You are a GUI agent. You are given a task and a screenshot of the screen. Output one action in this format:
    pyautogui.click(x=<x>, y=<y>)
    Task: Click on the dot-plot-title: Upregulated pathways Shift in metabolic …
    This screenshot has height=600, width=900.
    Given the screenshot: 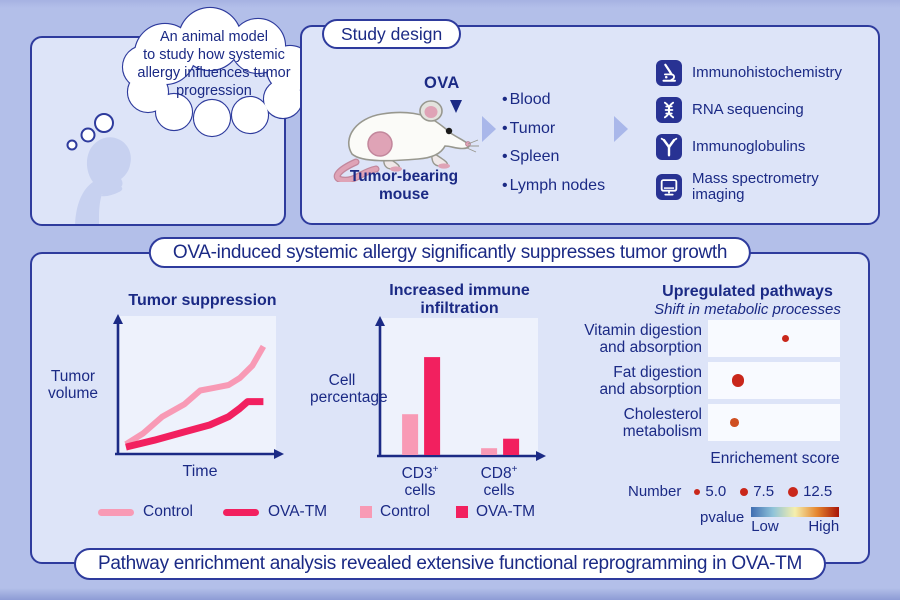 What is the action you would take?
    pyautogui.click(x=747, y=300)
    